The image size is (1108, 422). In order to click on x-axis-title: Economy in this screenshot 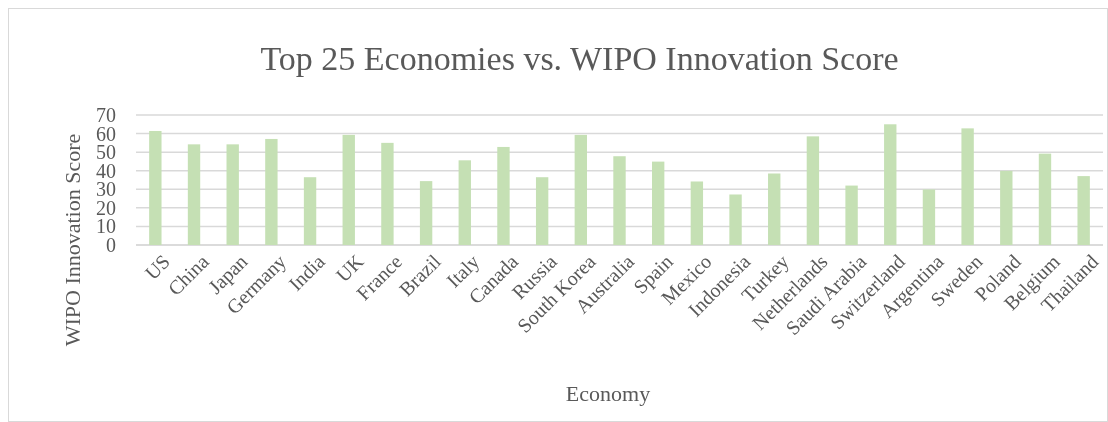, I will do `click(608, 393)`.